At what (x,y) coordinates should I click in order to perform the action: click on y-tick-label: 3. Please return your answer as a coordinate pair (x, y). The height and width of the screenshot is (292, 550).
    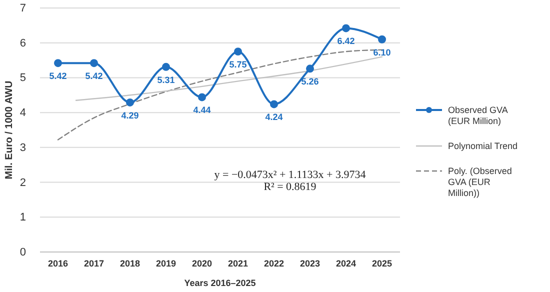
    Looking at the image, I should click on (23, 148).